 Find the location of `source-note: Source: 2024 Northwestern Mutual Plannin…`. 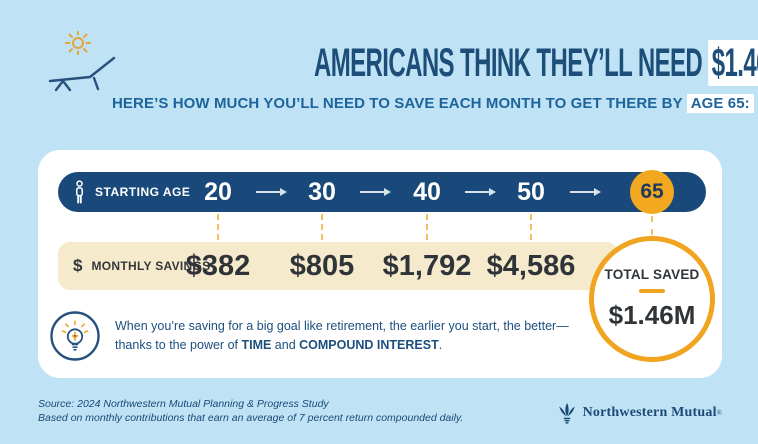

source-note: Source: 2024 Northwestern Mutual Plannin… is located at coordinates (250, 411).